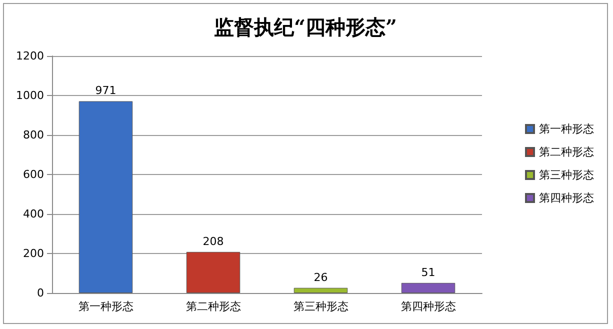 This screenshot has width=613, height=329. Describe the element at coordinates (33, 214) in the screenshot. I see `y-tick-label: 400` at that location.